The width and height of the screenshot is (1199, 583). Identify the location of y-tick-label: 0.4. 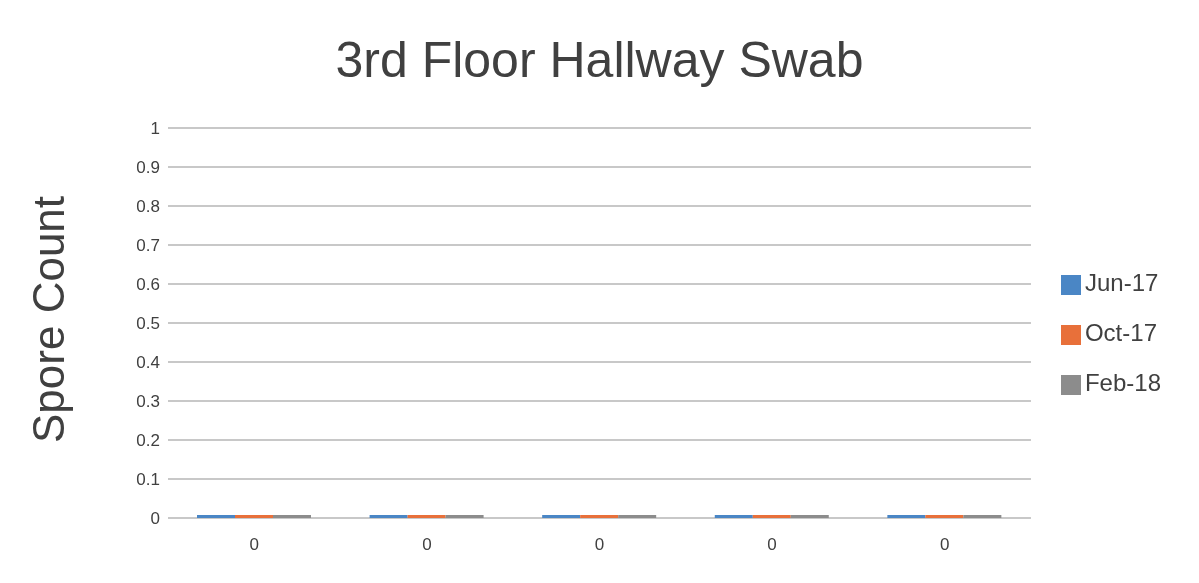
(148, 363).